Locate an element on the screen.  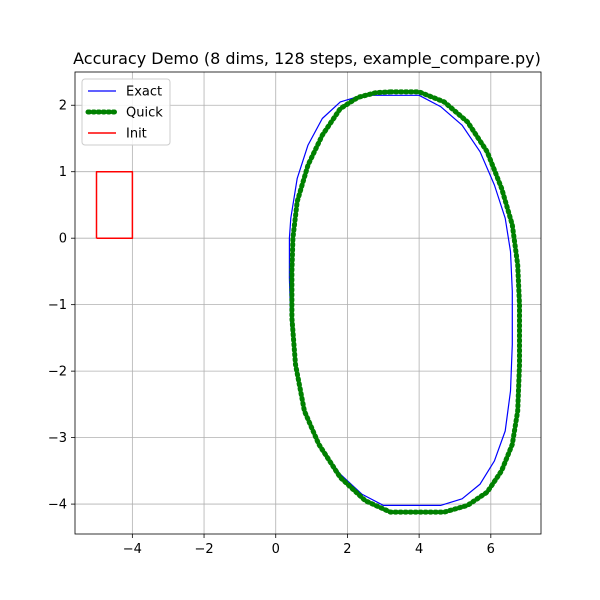
y-tick-label: −4 is located at coordinates (57, 505).